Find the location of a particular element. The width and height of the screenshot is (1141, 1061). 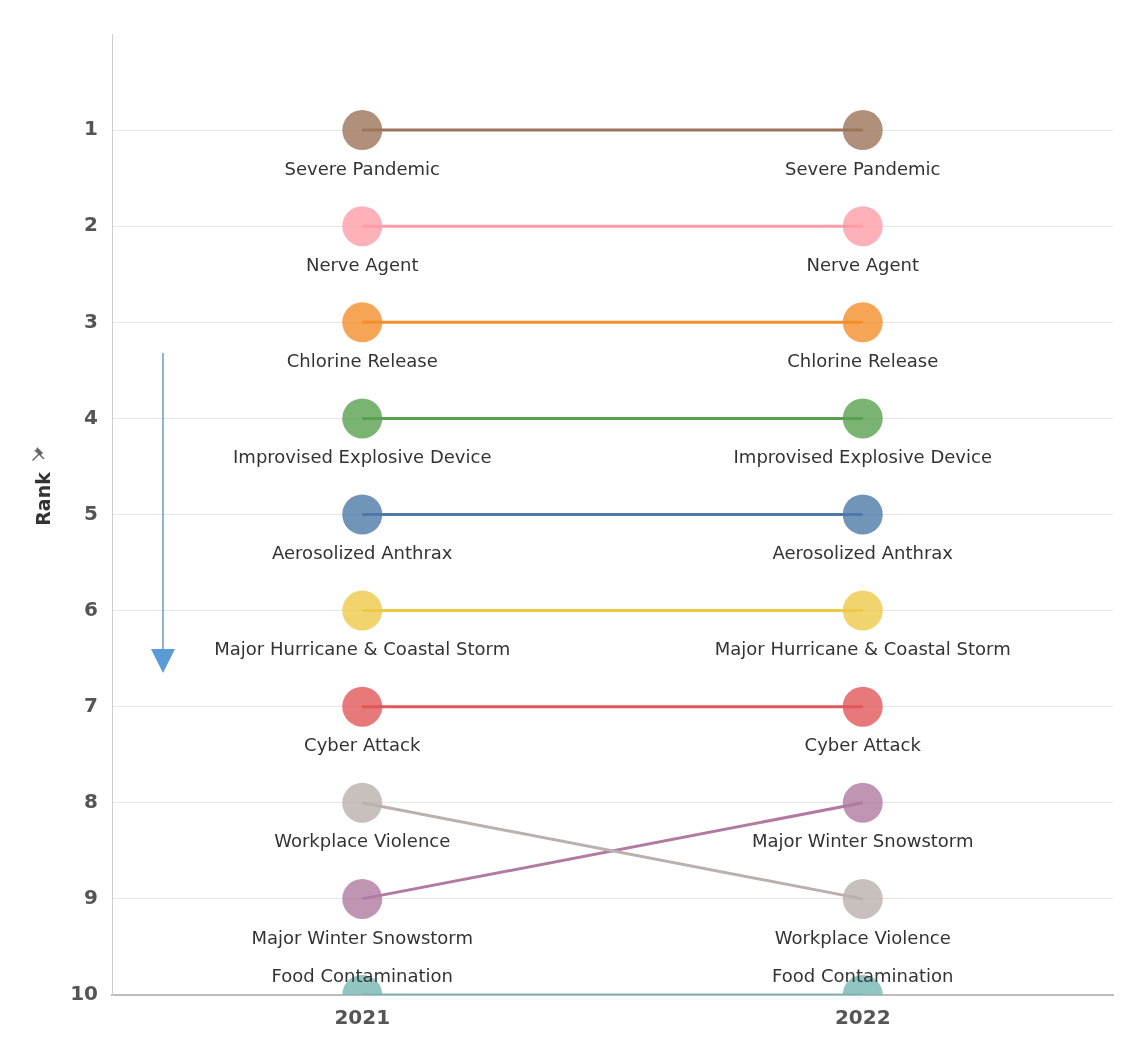

text: Major Hurricane & Coastal Storm is located at coordinates (862, 649).